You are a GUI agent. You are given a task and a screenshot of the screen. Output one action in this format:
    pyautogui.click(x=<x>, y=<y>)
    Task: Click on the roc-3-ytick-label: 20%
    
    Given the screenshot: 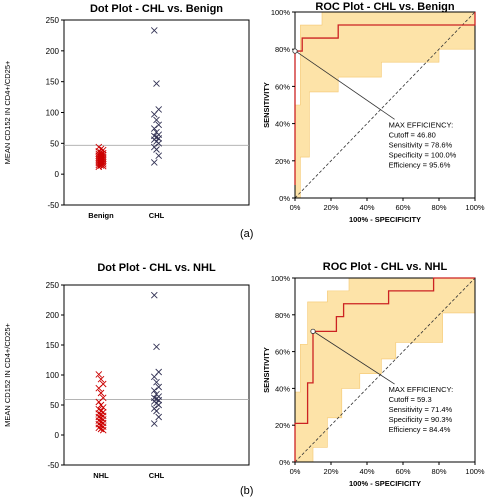 What is the action you would take?
    pyautogui.click(x=282, y=425)
    